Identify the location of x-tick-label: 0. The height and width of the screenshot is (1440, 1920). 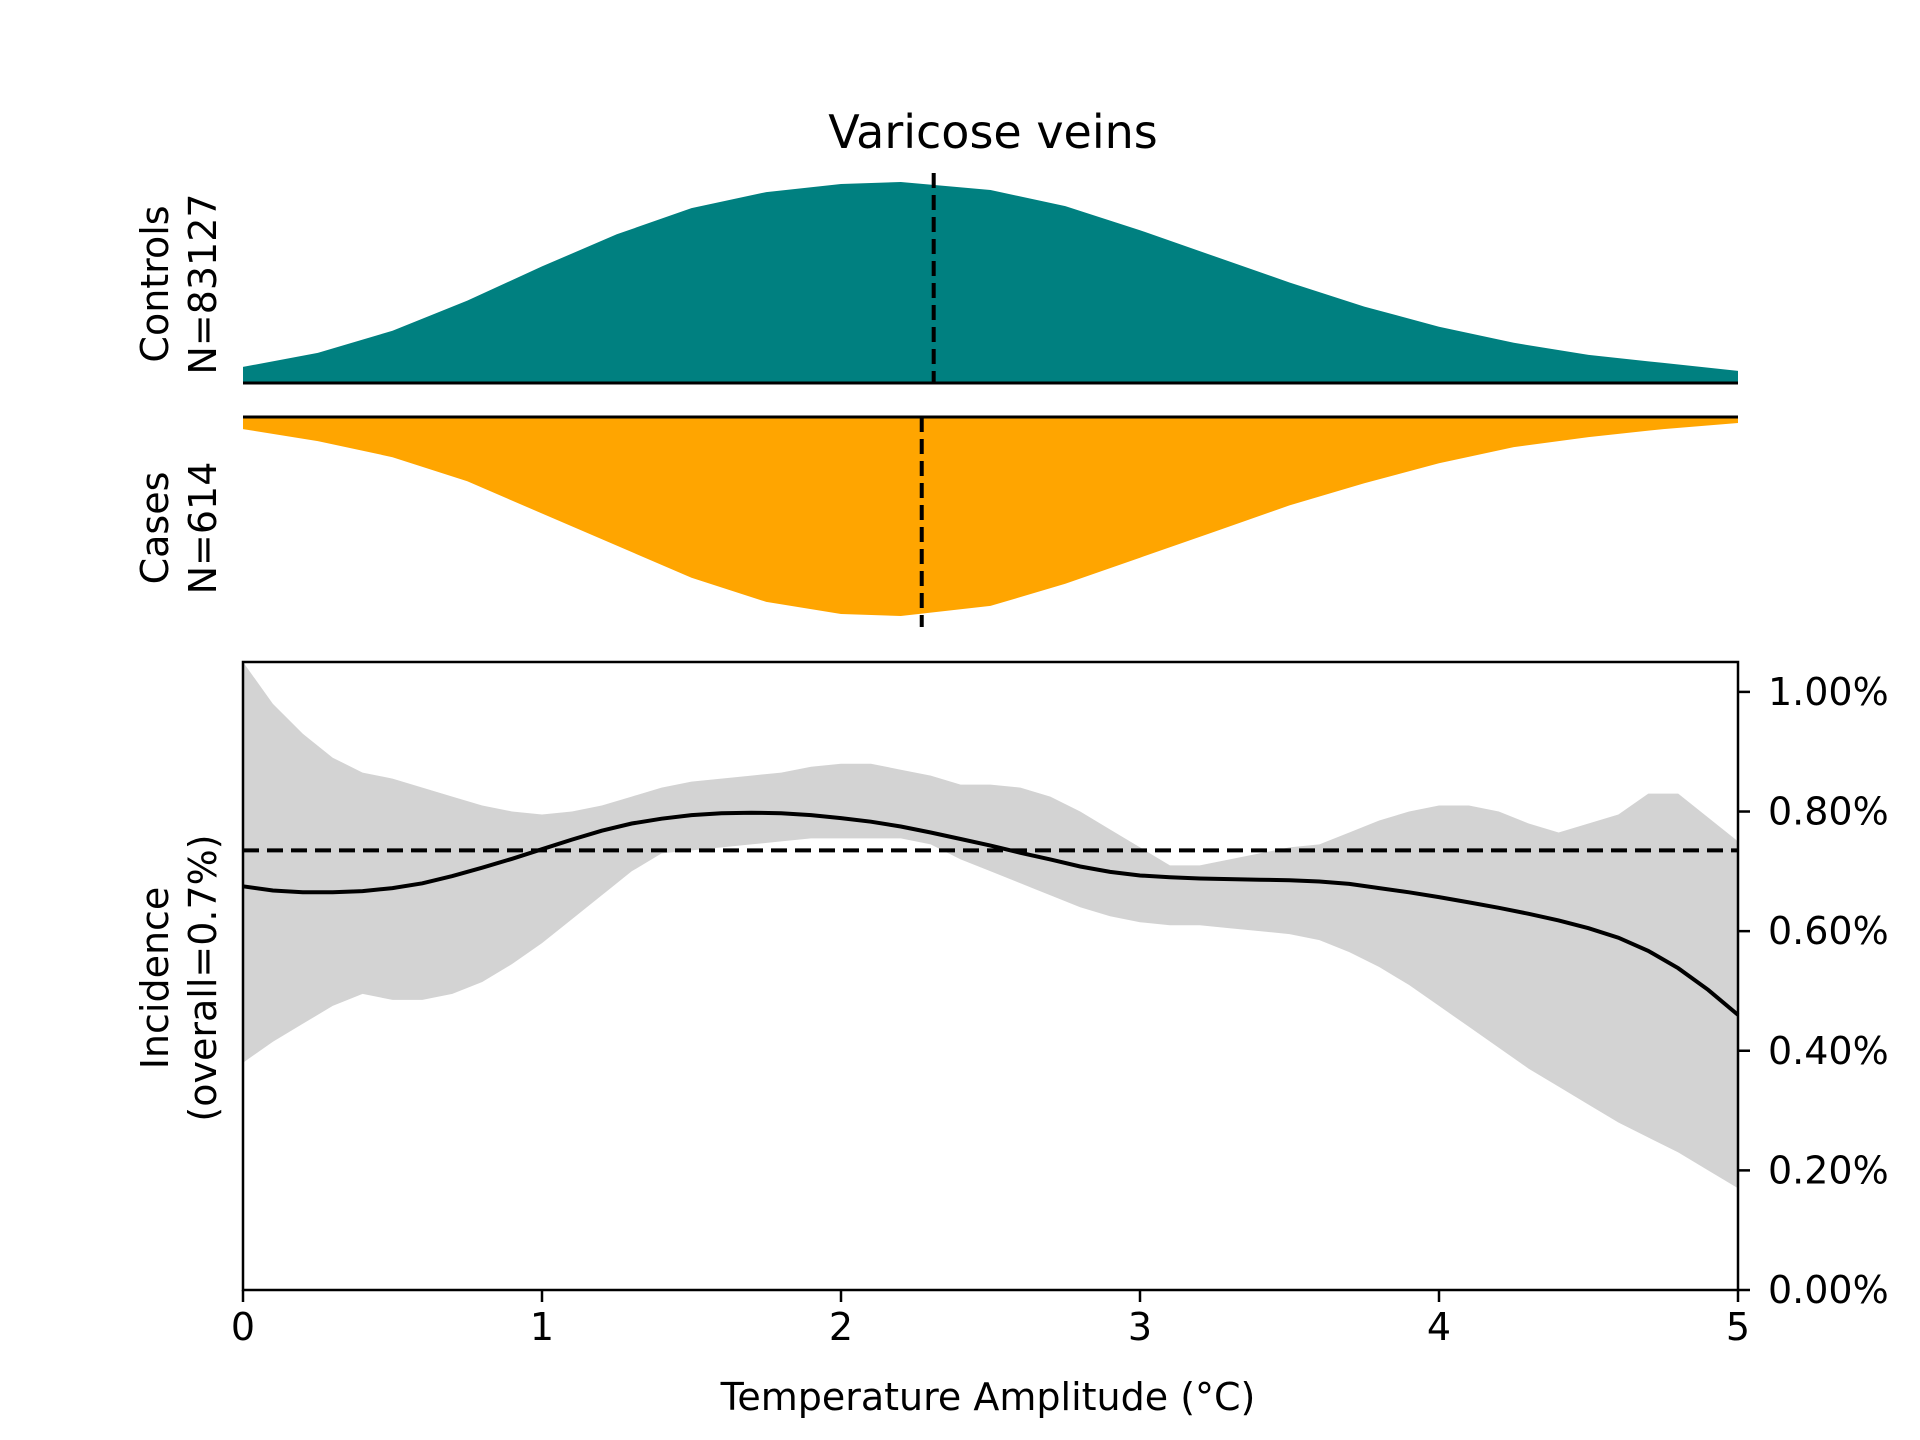
(243, 1327).